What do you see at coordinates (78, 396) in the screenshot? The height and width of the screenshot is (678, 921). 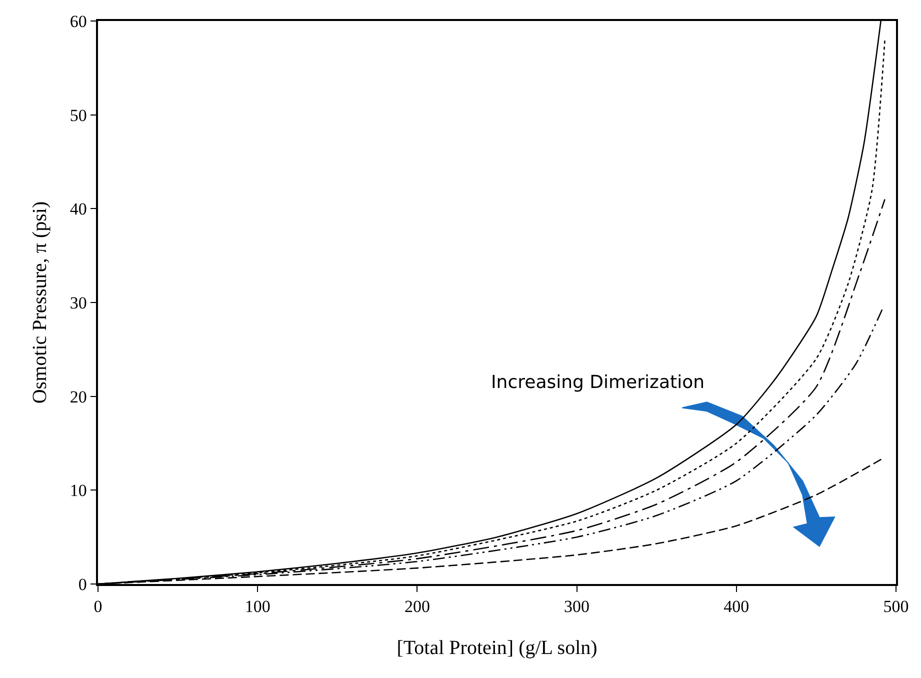 I see `y-tick-label: 20` at bounding box center [78, 396].